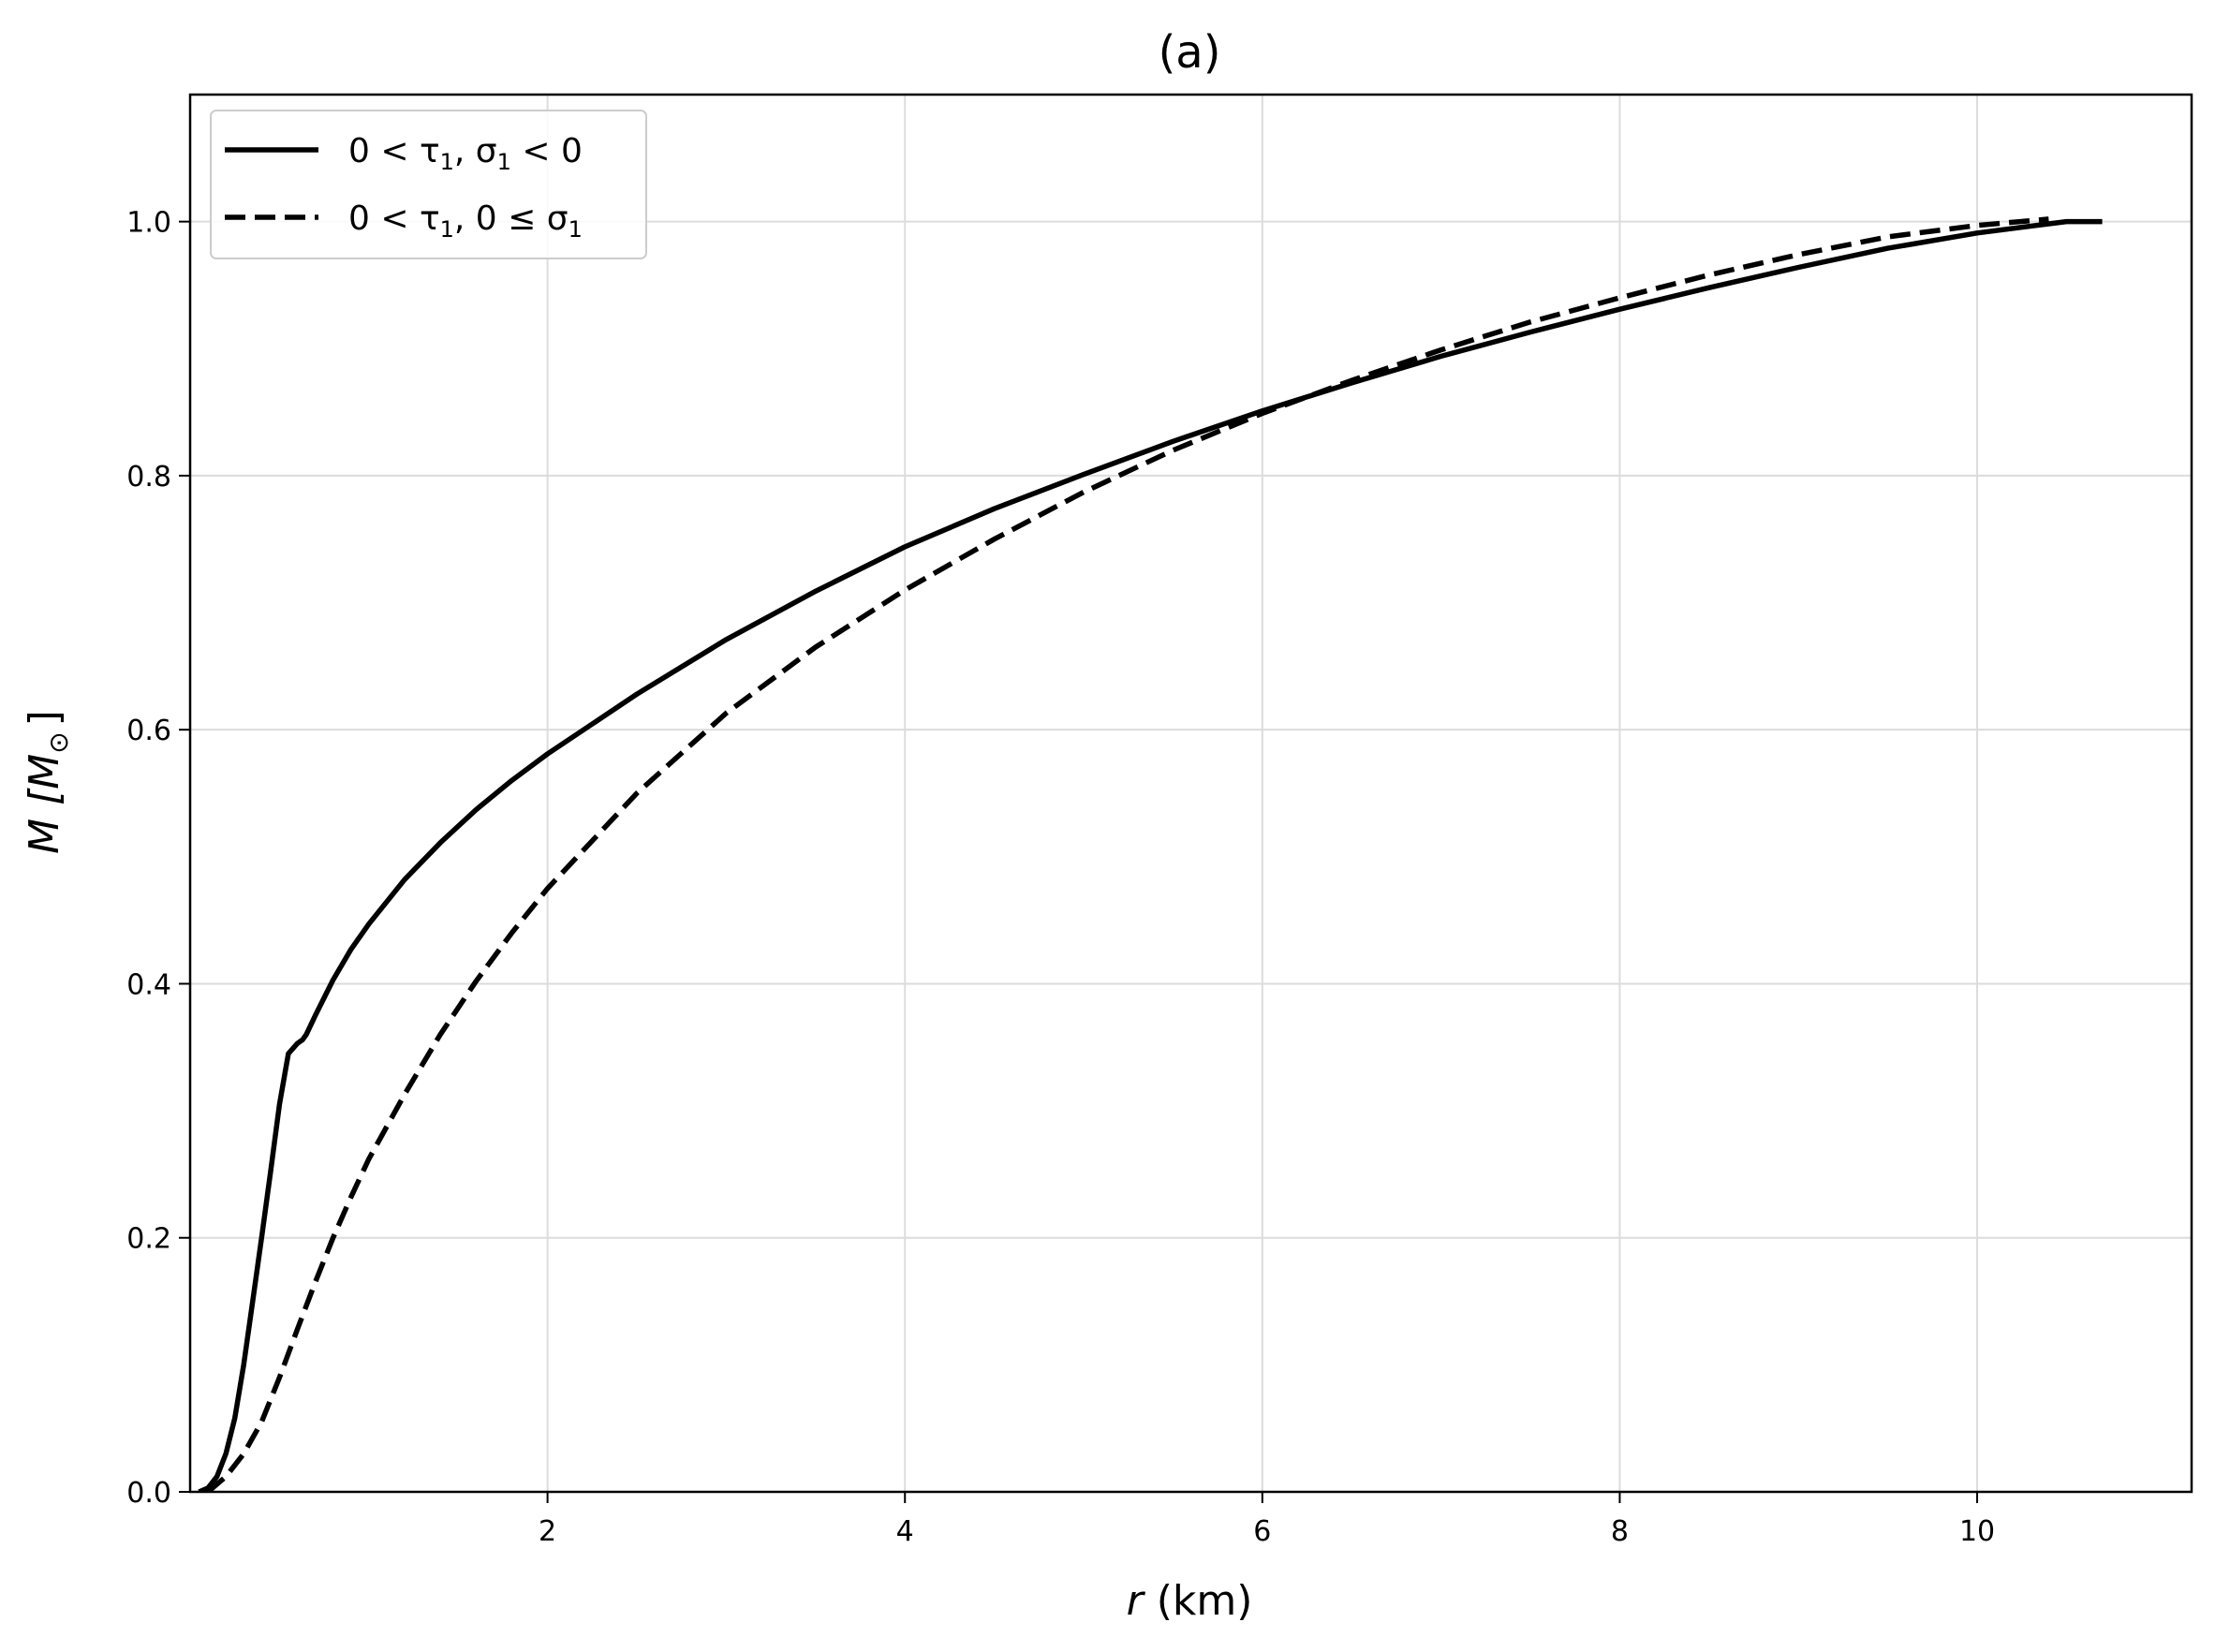 Image resolution: width=2215 pixels, height=1652 pixels. What do you see at coordinates (1190, 52) in the screenshot?
I see `chart-title: (a)` at bounding box center [1190, 52].